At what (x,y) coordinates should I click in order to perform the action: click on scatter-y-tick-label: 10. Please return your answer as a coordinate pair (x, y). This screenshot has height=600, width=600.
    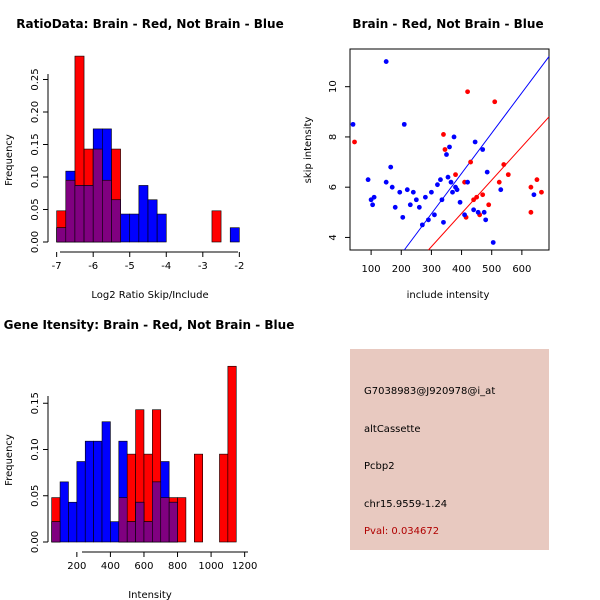
    Looking at the image, I should click on (333, 86).